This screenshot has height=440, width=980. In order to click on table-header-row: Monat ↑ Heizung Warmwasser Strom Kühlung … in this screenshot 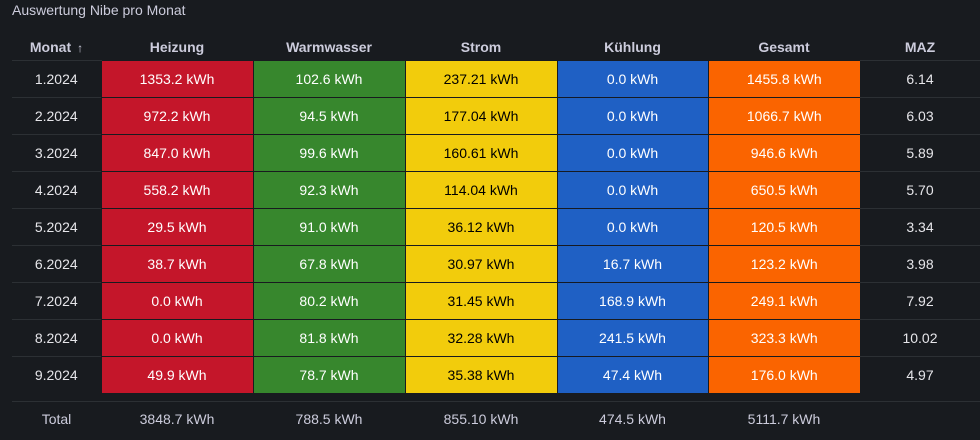, I will do `click(496, 47)`.